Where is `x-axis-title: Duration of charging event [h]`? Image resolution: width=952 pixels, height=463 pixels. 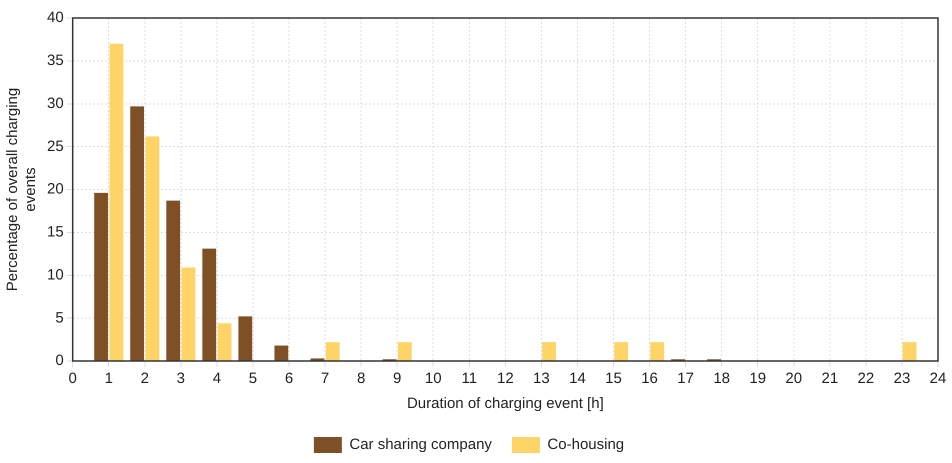
x-axis-title: Duration of charging event [h] is located at coordinates (505, 403).